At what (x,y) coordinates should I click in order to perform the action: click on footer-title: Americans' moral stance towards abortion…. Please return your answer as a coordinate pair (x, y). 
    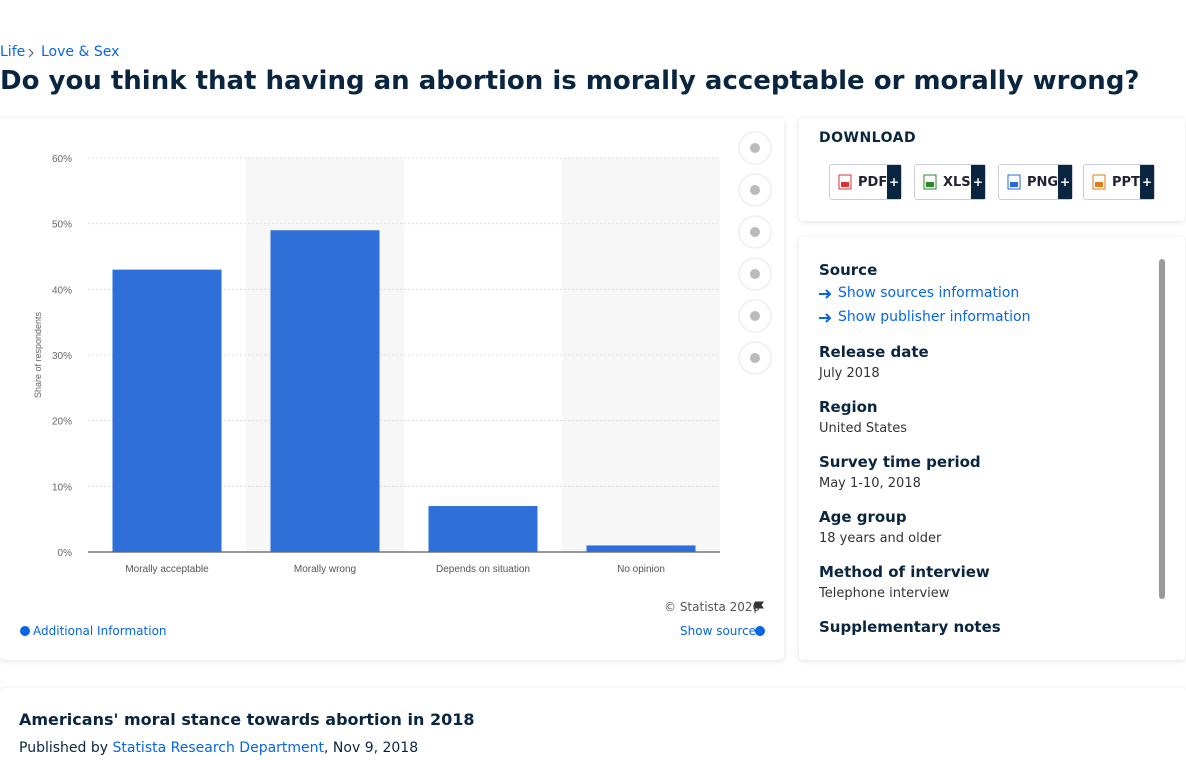
    Looking at the image, I should click on (247, 719).